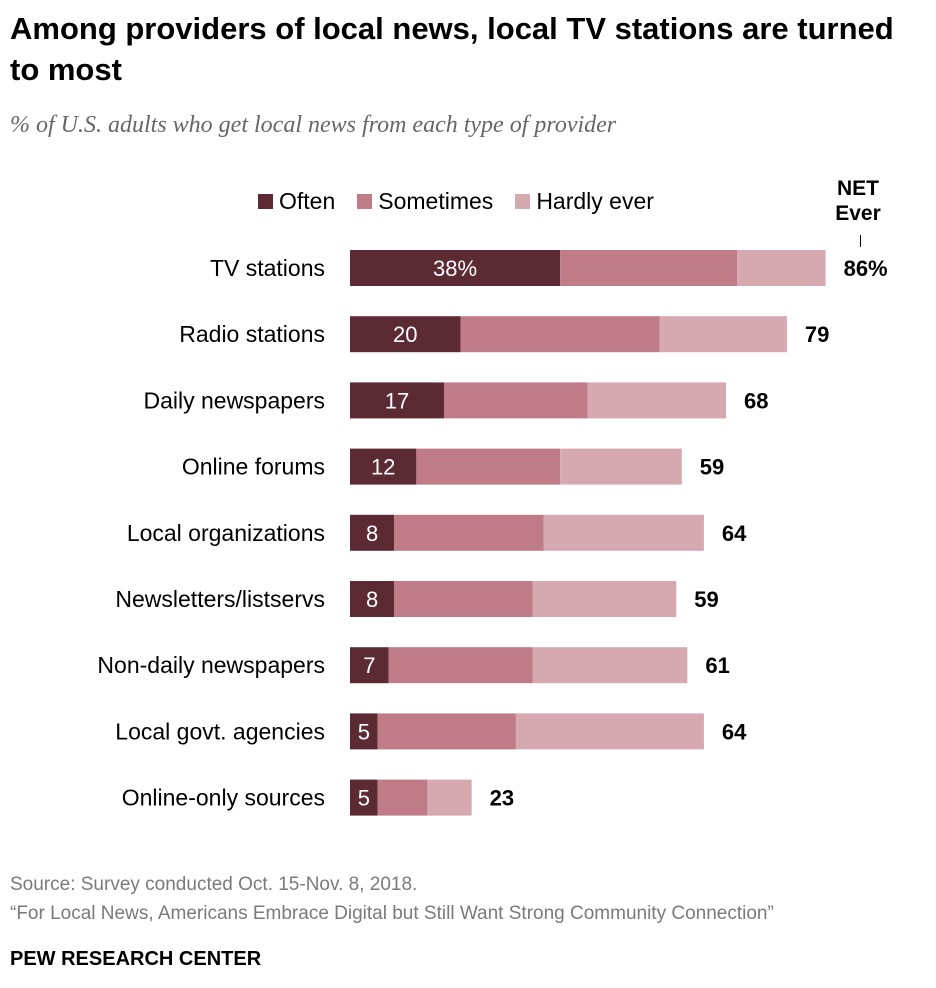 Image resolution: width=936 pixels, height=988 pixels. What do you see at coordinates (860, 241) in the screenshot?
I see `net-ever-tick` at bounding box center [860, 241].